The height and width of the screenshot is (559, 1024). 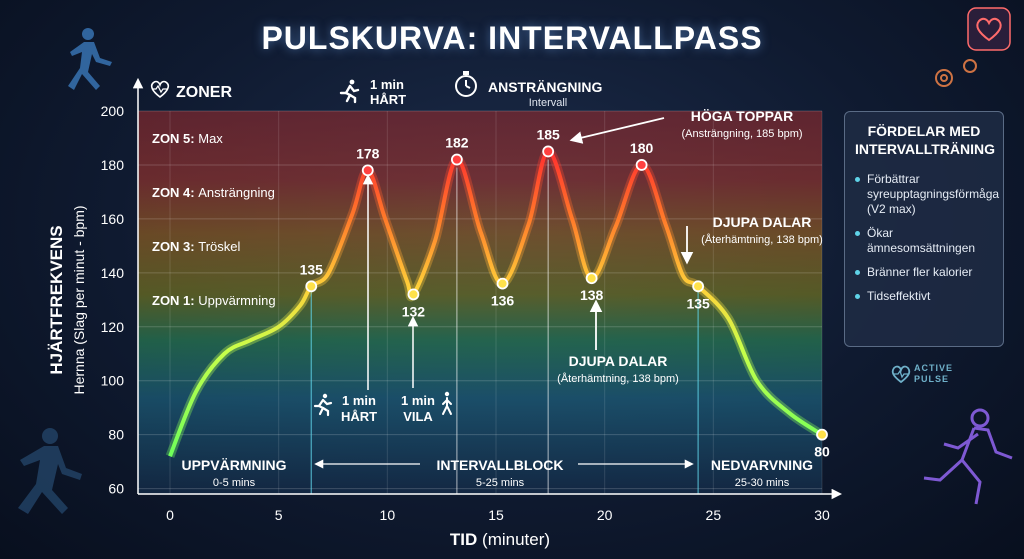 I want to click on zone-label: ZON 3: Tröskel, so click(x=196, y=246).